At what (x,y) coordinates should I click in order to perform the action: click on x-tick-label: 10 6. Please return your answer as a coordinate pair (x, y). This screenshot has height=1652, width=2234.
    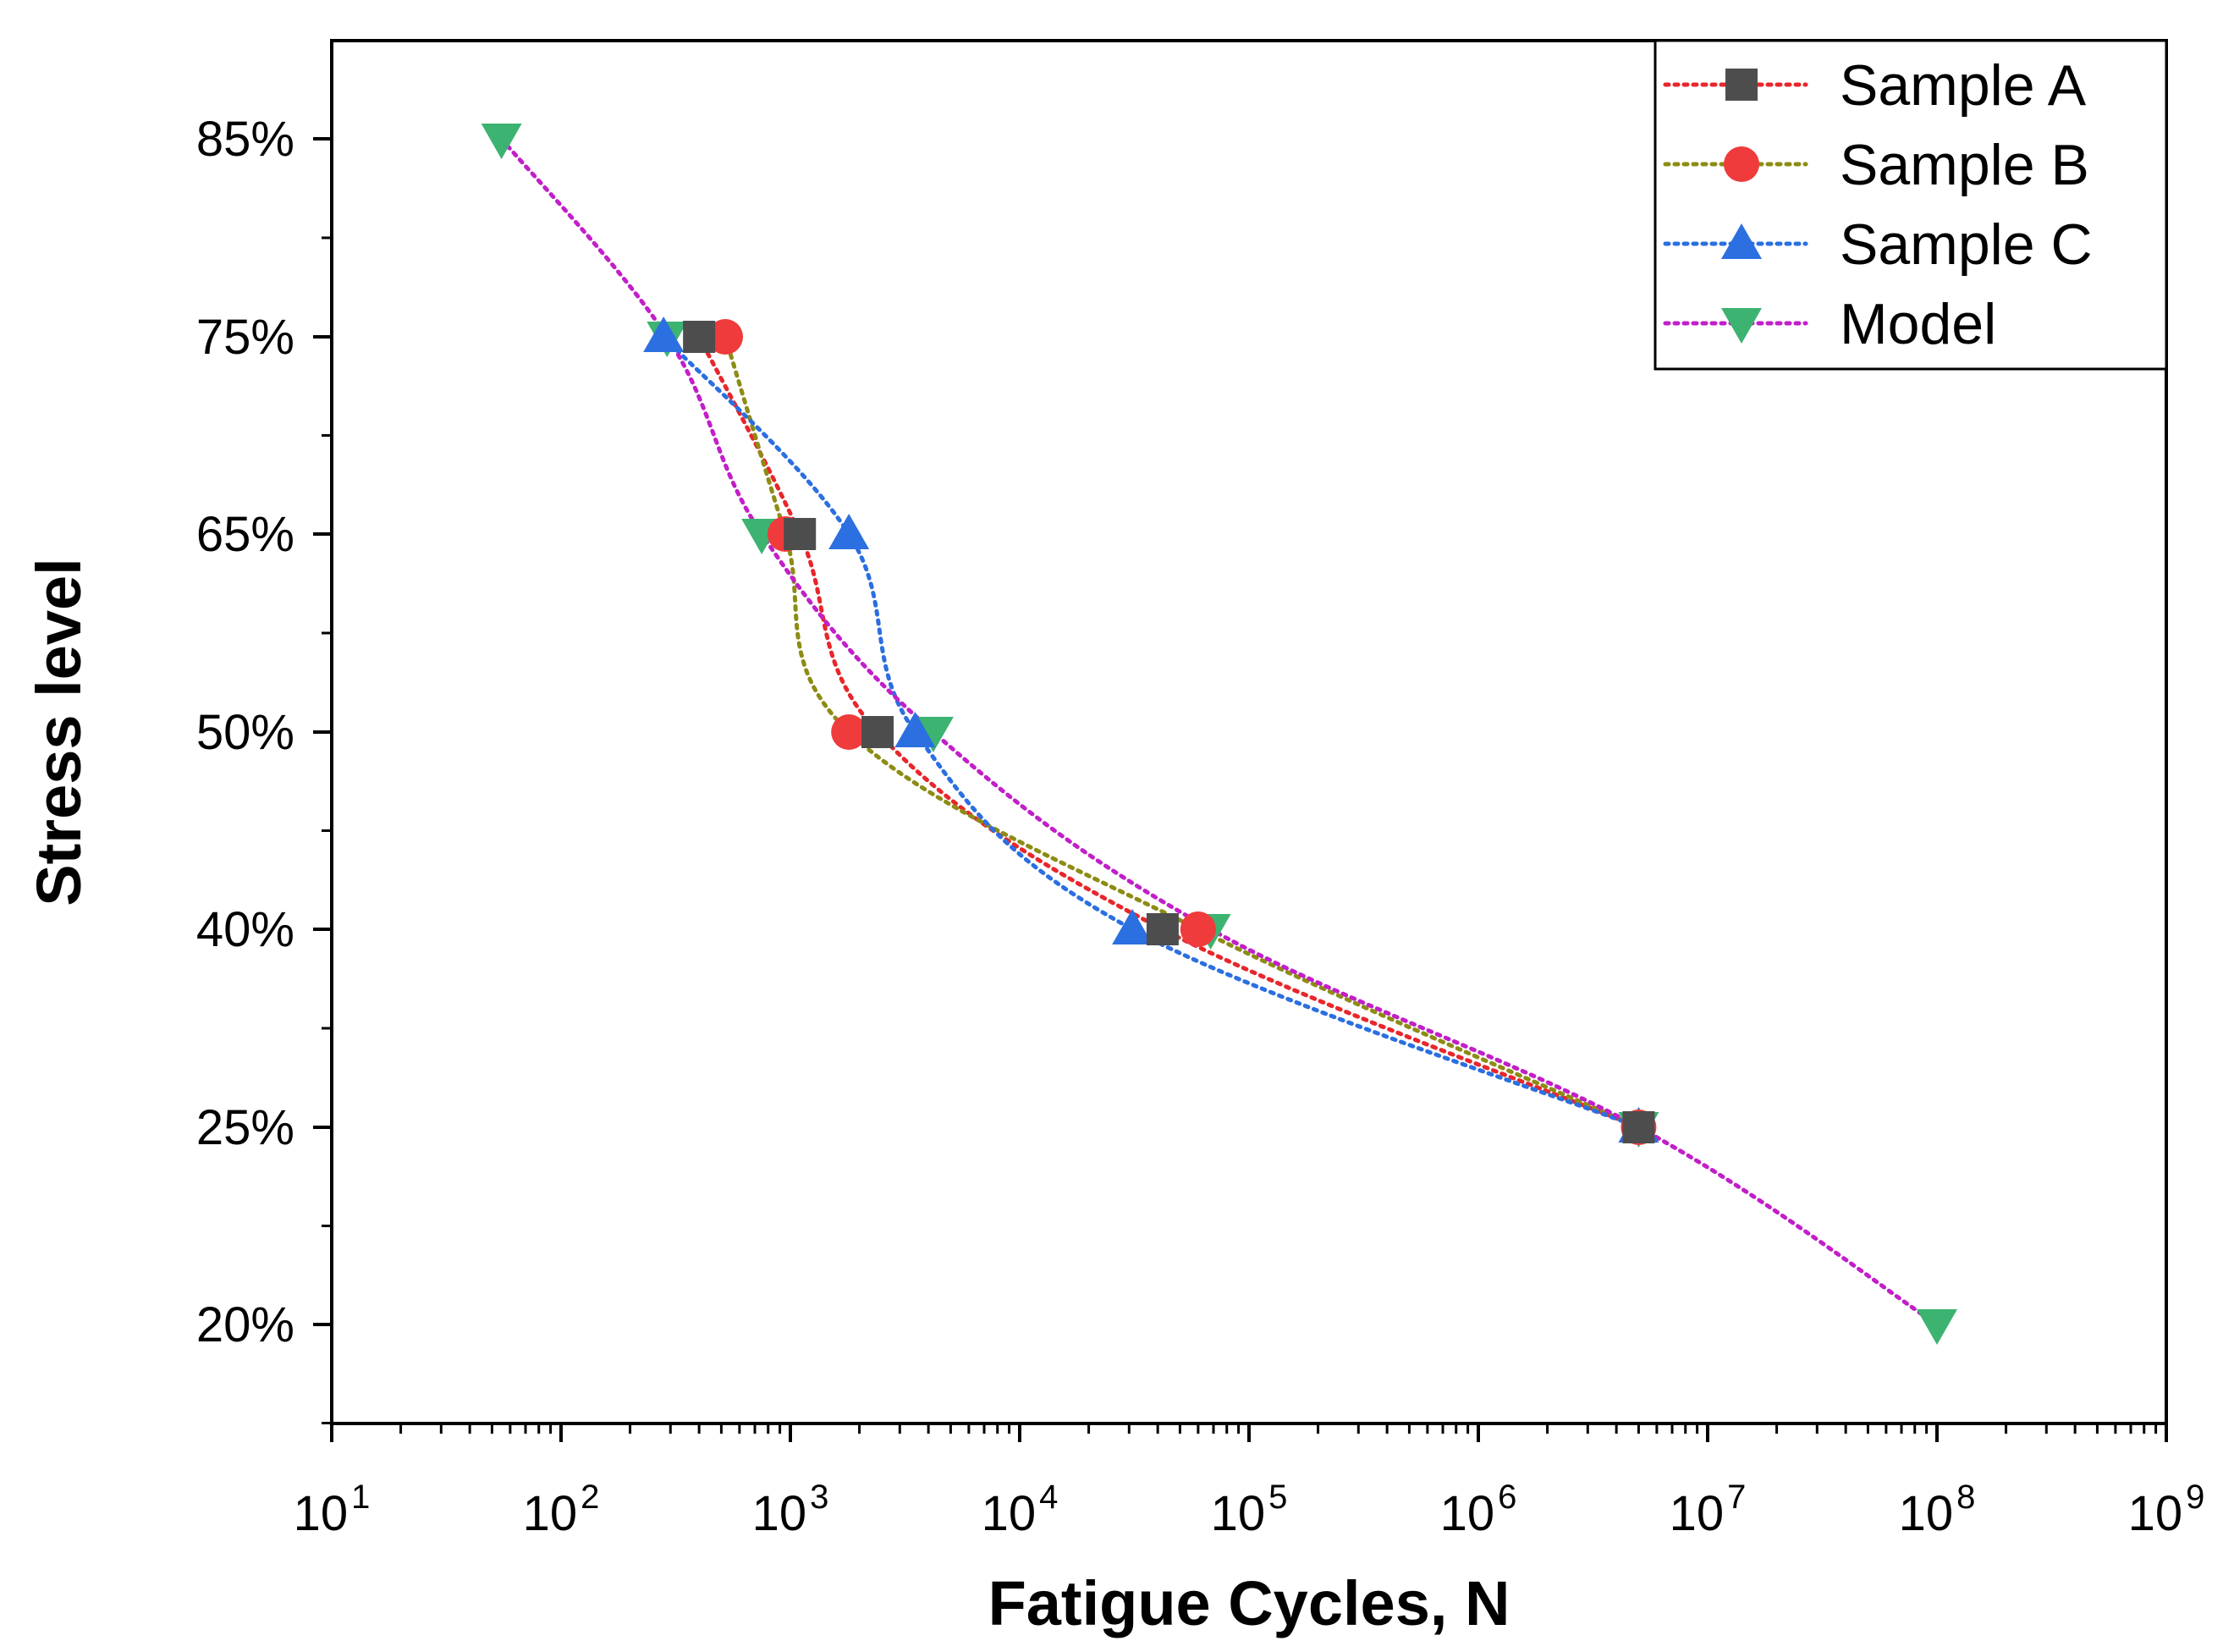
    Looking at the image, I should click on (1478, 1510).